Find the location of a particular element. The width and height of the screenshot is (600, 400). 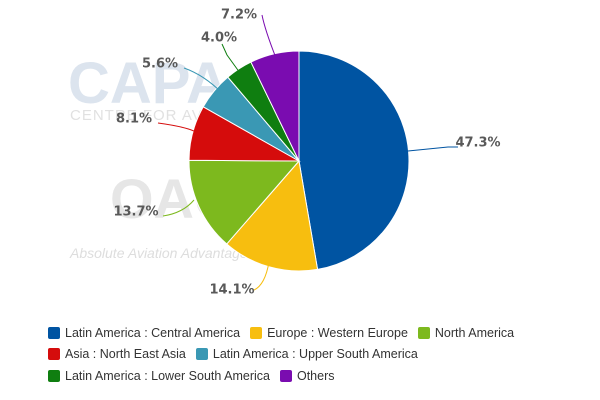

legend-item-1: Europe : Western Europe is located at coordinates (329, 333).